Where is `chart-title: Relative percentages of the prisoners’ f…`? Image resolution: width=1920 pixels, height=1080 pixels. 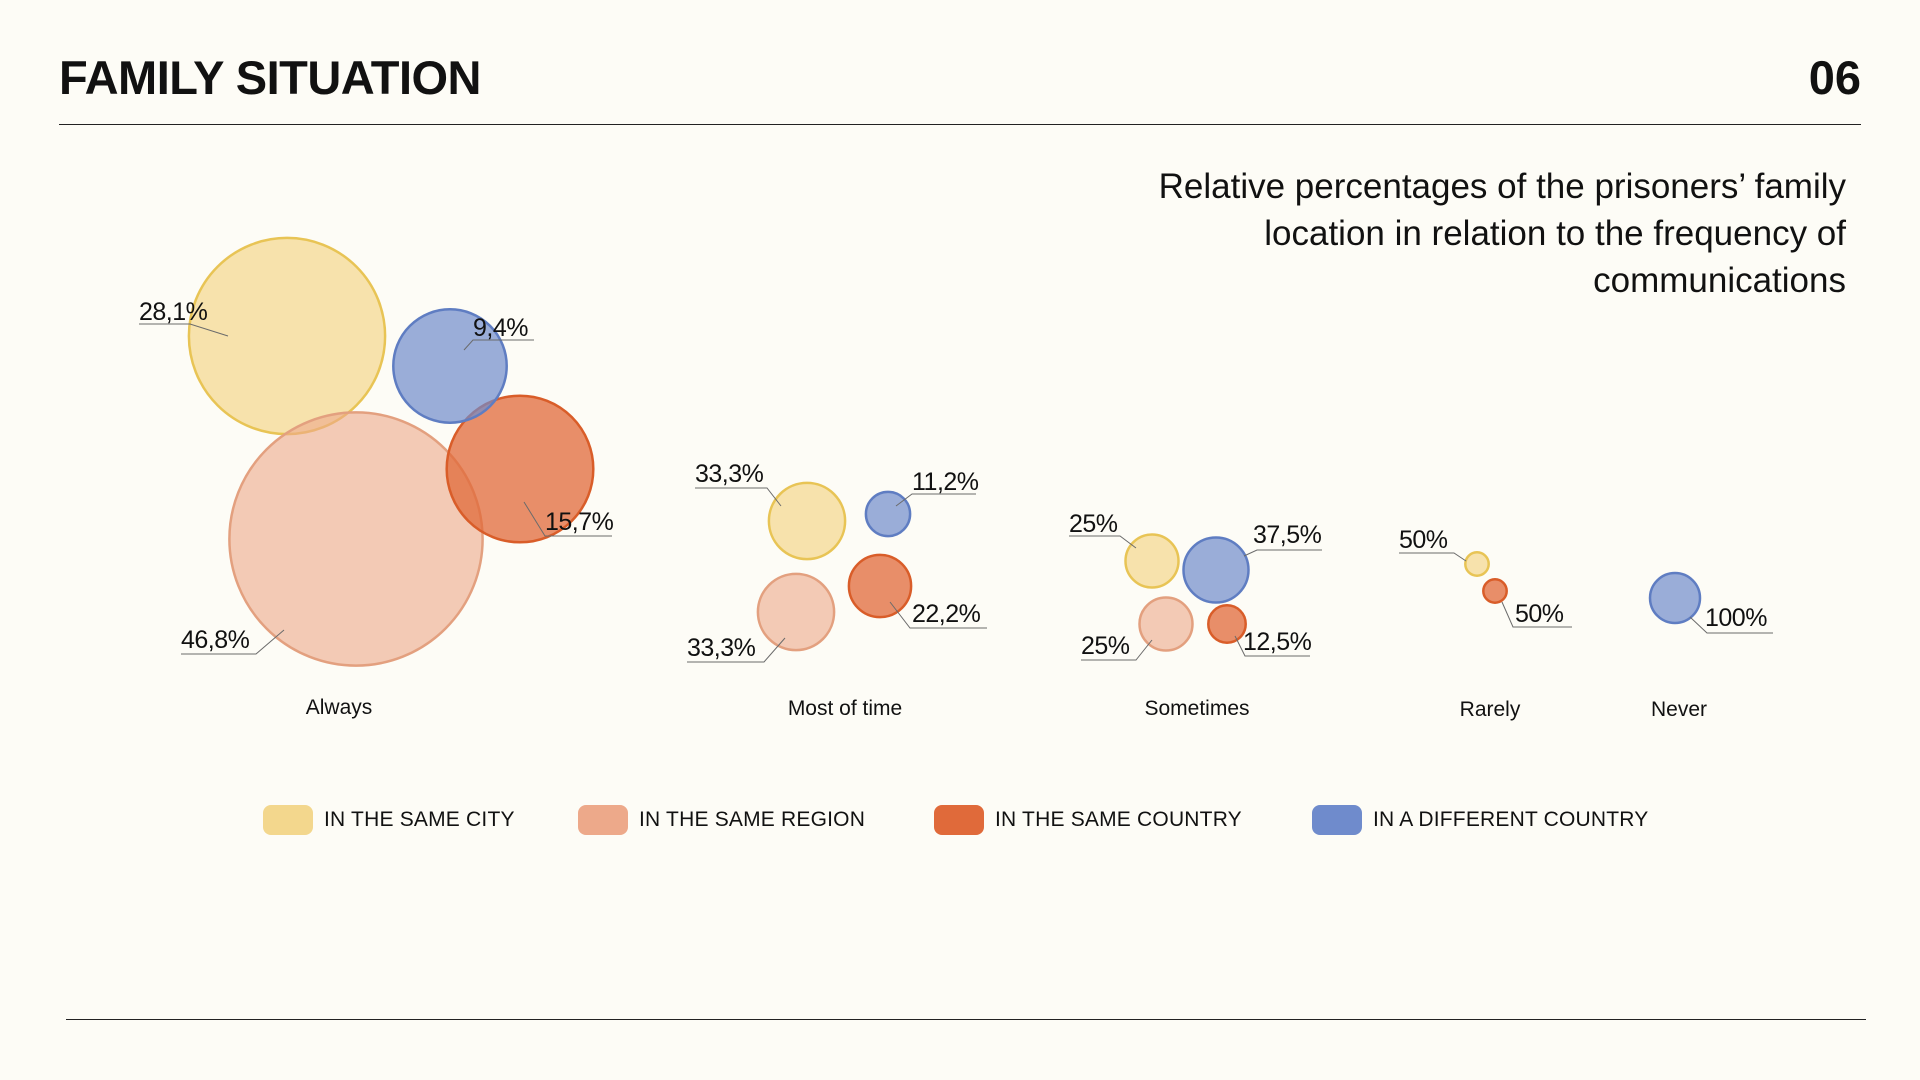
chart-title: Relative percentages of the prisoners’ f… is located at coordinates (1502, 233).